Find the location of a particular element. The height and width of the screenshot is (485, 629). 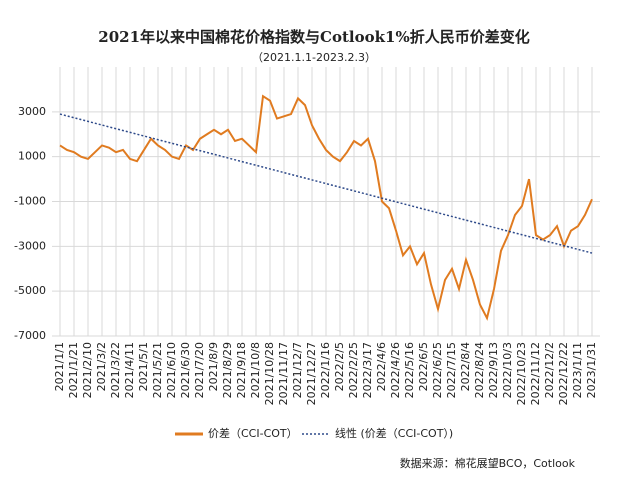

x-tick-label: 2021/6/10 is located at coordinates (171, 370).